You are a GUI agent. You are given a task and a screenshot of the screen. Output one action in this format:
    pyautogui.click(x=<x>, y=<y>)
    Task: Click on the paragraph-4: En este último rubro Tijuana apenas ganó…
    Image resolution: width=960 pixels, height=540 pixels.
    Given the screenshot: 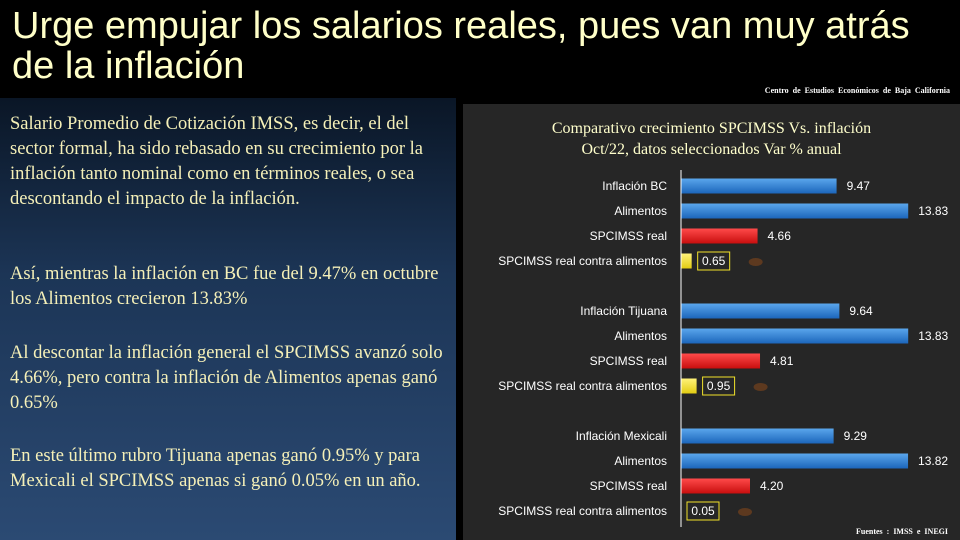 What is the action you would take?
    pyautogui.click(x=215, y=468)
    